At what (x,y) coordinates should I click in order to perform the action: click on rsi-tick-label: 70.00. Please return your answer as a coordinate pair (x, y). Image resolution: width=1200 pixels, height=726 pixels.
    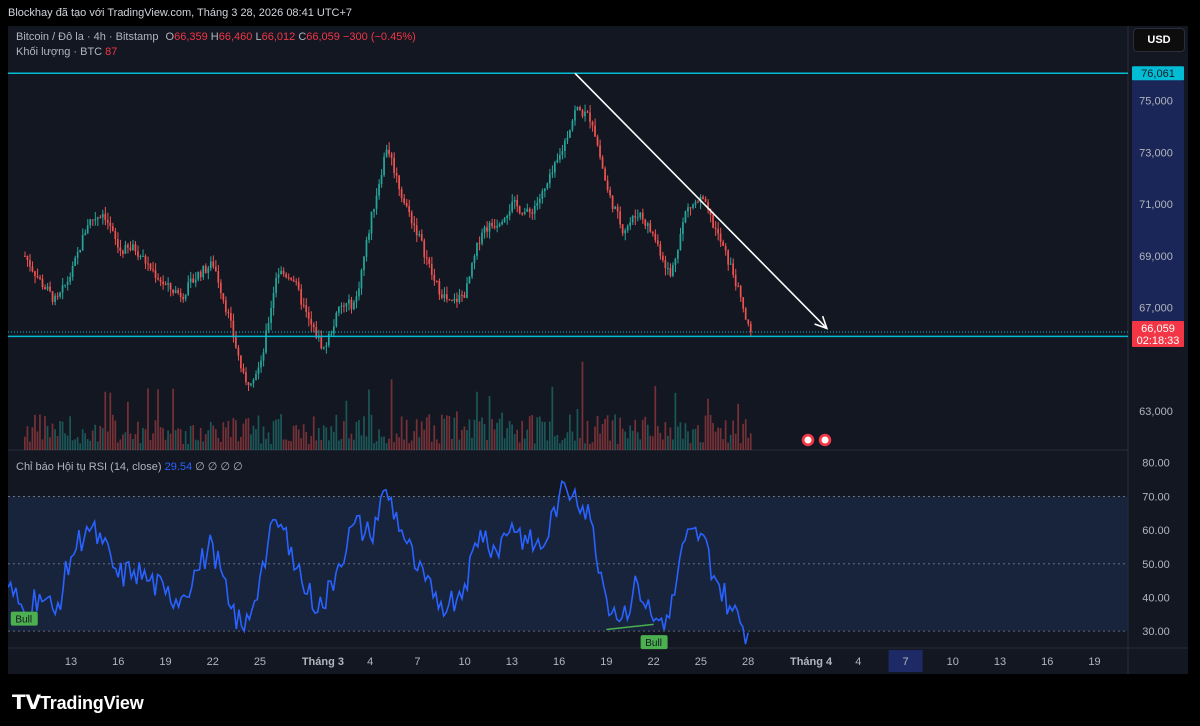
    Looking at the image, I should click on (1156, 497).